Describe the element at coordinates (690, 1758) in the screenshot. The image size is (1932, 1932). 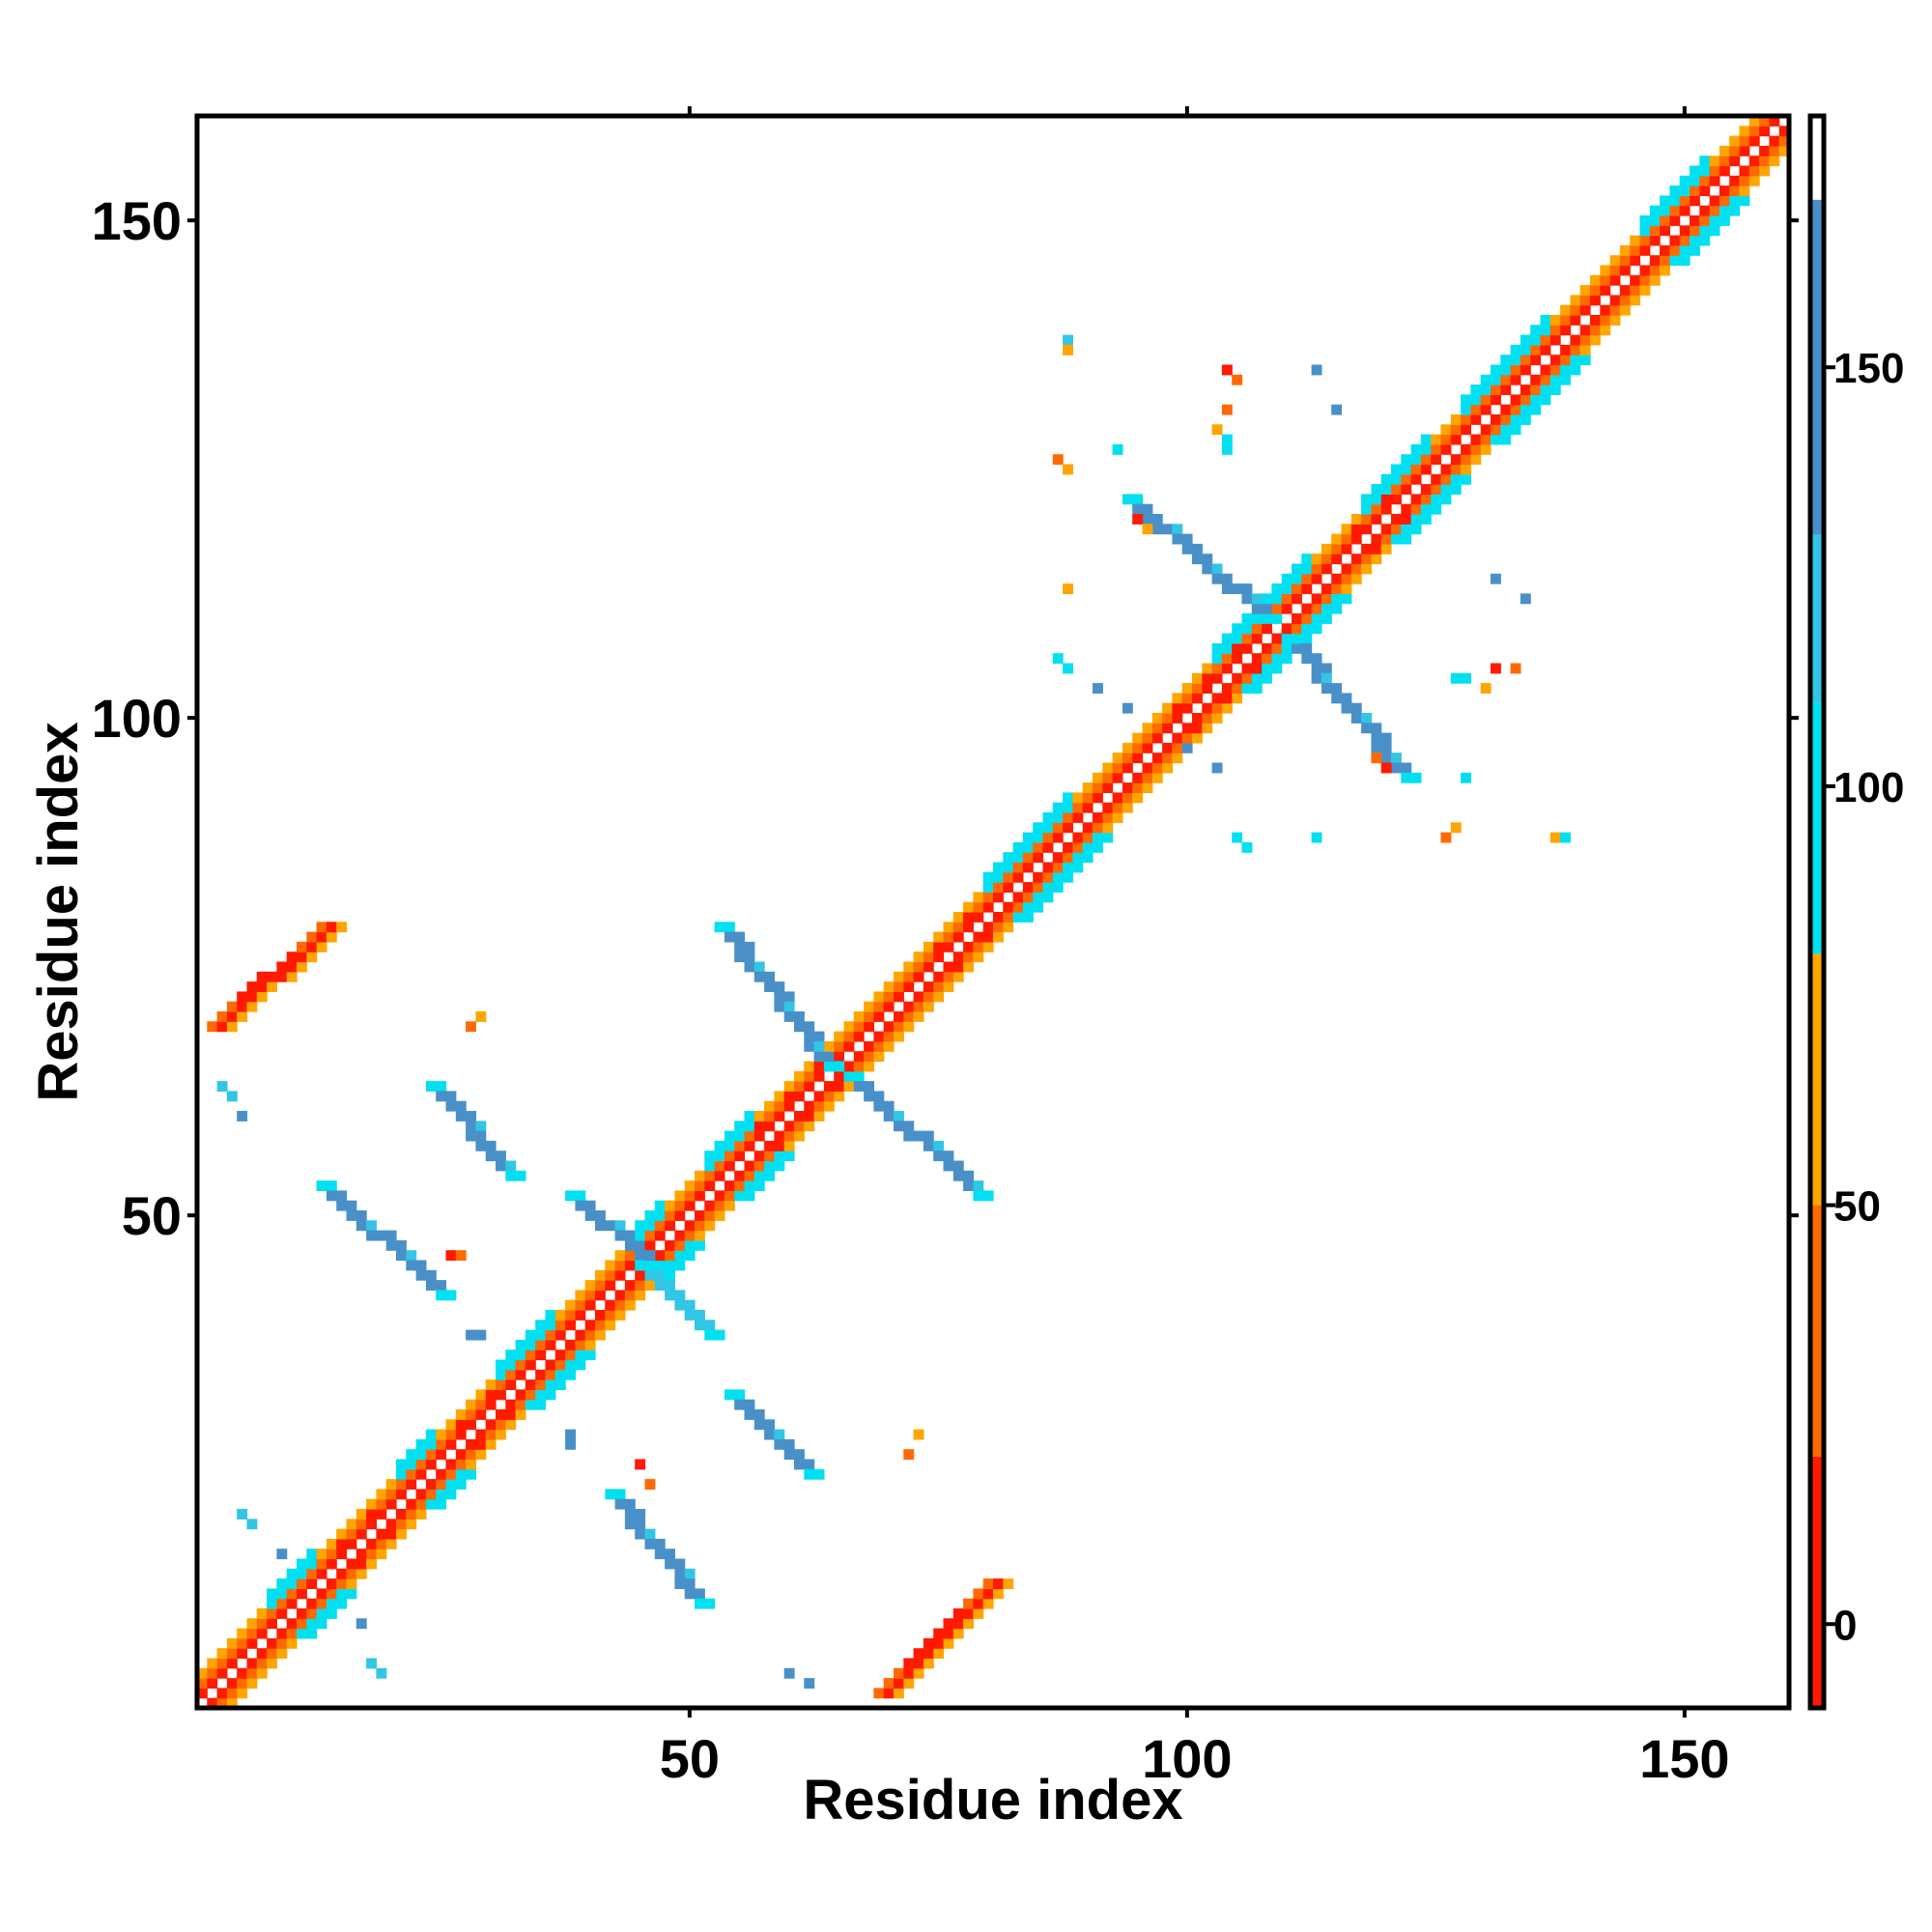
I see `x-tick-label: 50` at that location.